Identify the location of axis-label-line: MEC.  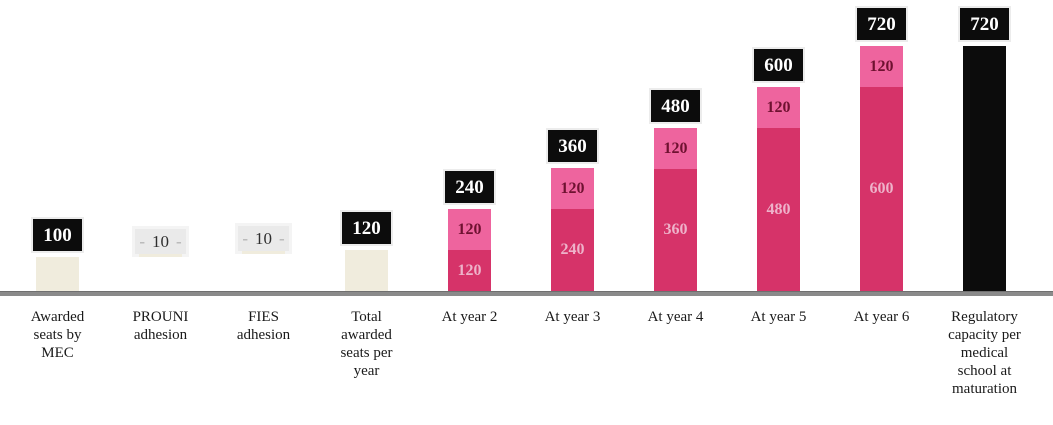
(57, 353).